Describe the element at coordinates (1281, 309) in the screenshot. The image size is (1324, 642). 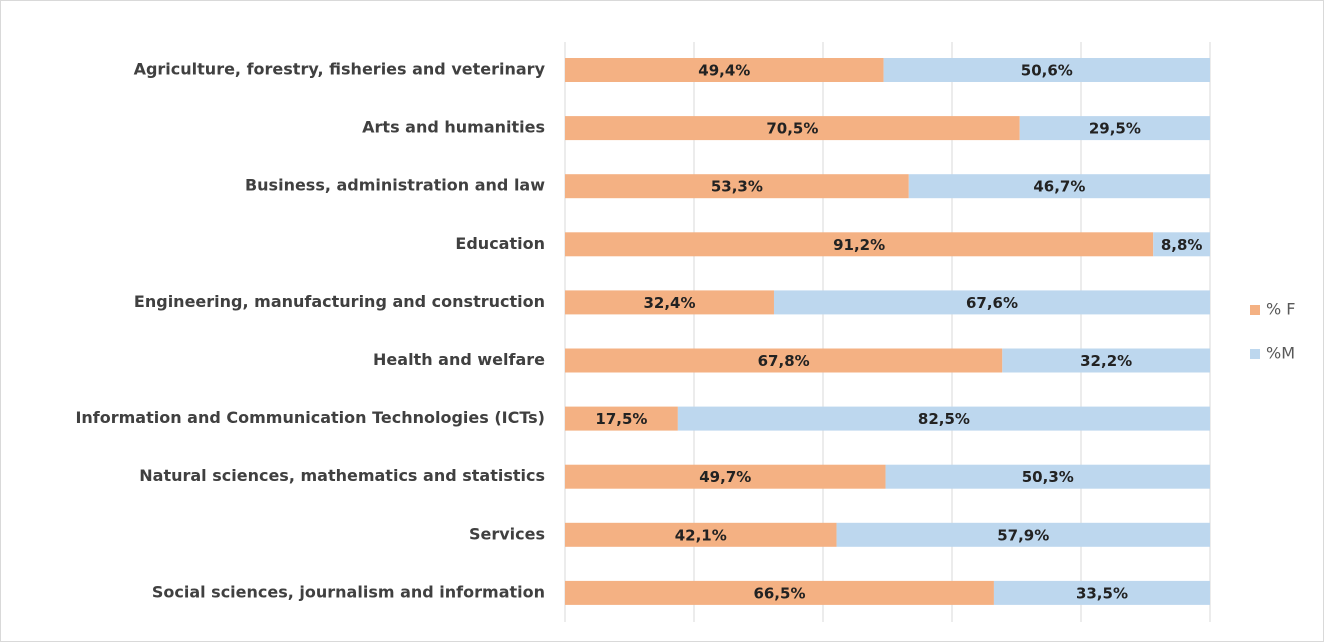
I see `legend-label: % F` at that location.